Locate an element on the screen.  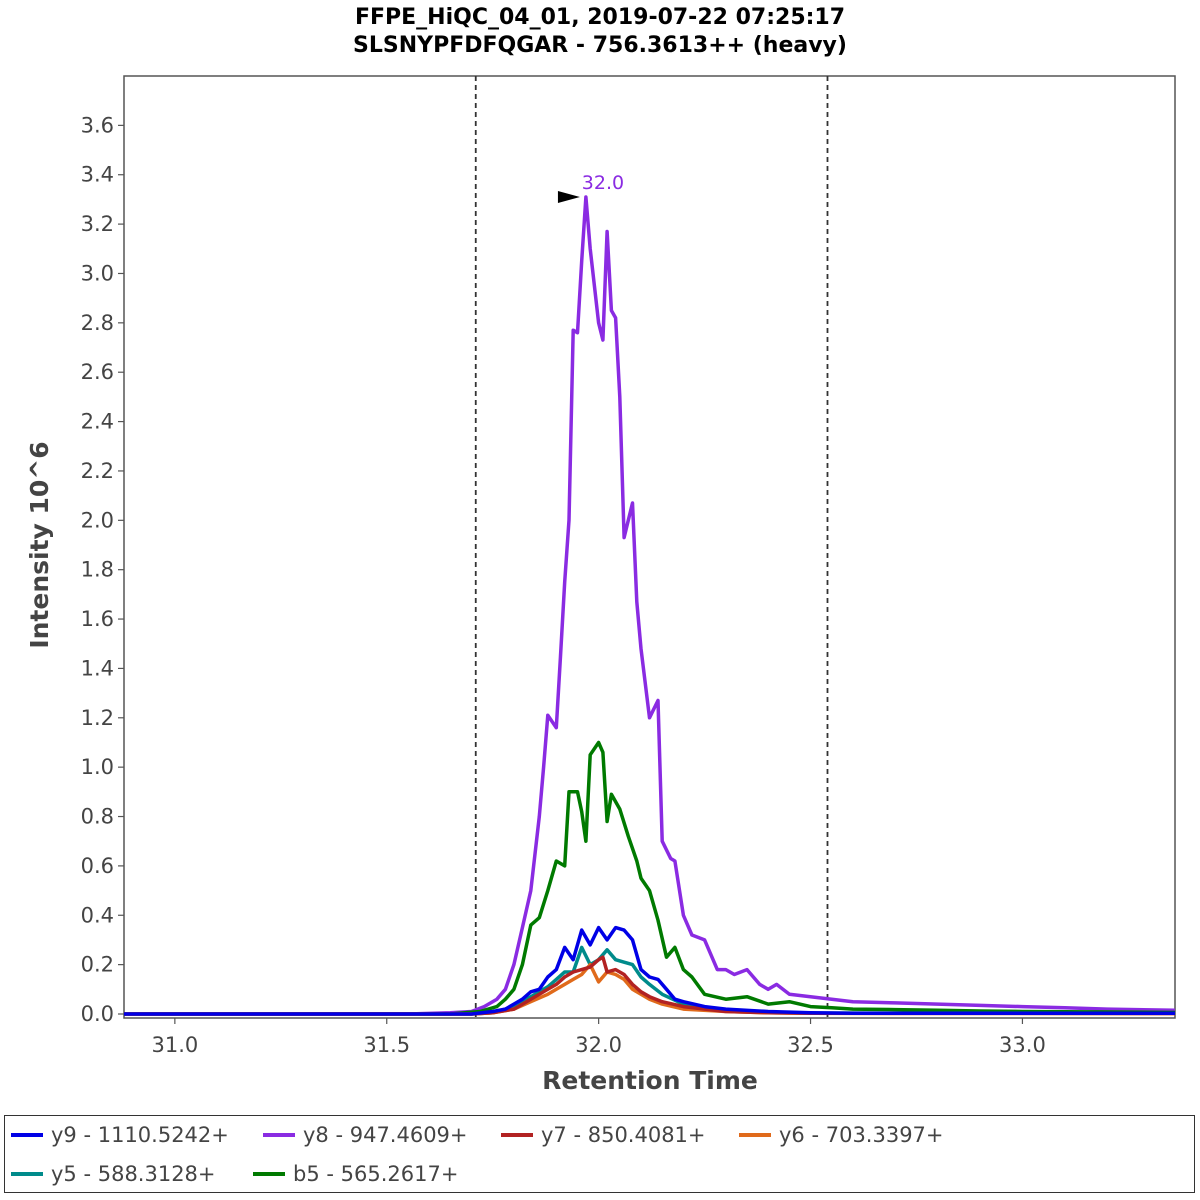
y-tick-label: 2.4 is located at coordinates (97, 422).